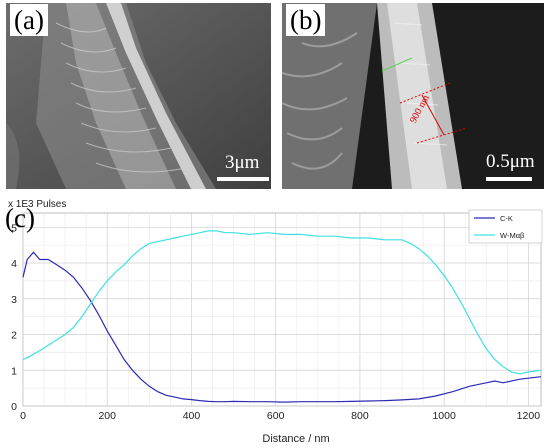  What do you see at coordinates (14, 336) in the screenshot?
I see `y-tick-label: 2` at bounding box center [14, 336].